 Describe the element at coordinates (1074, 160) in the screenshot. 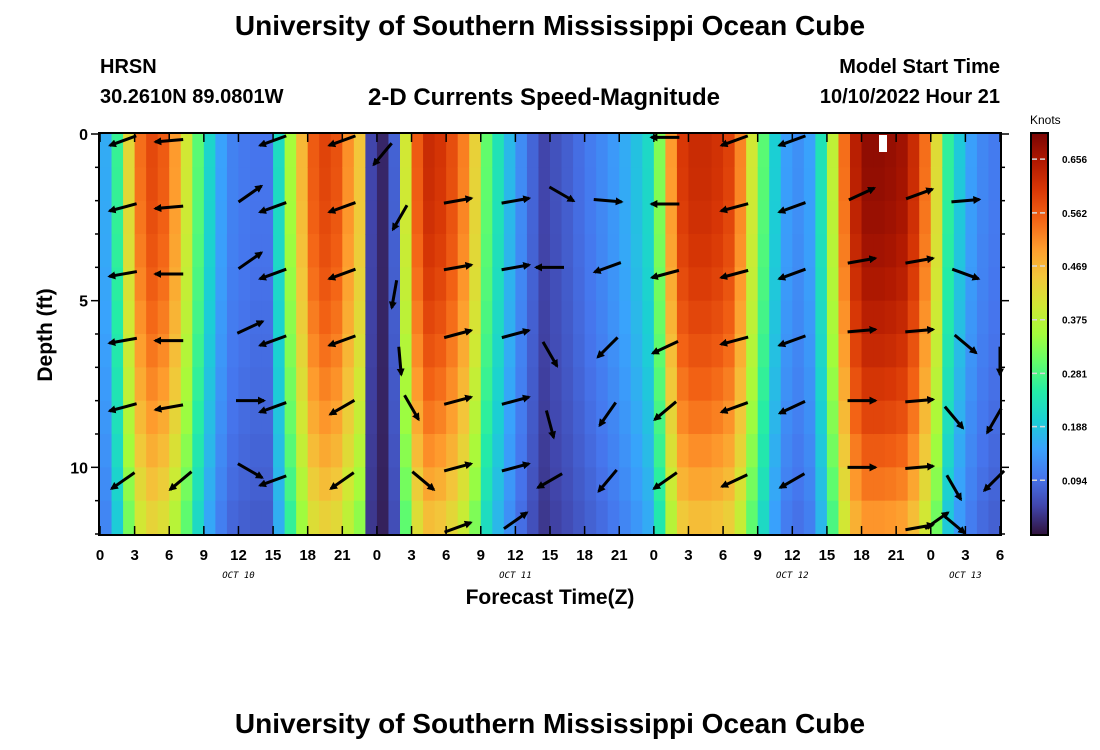

I see `colorbar-tick-label: 0.656` at that location.